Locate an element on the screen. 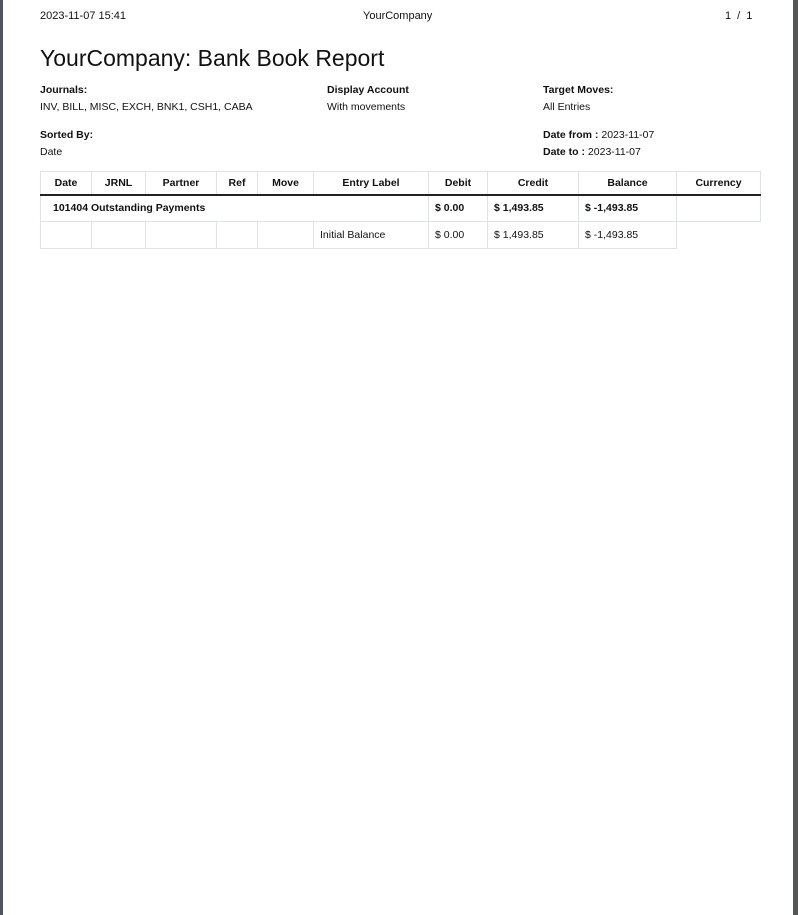 The image size is (798, 915). line-credit: $ 1,493.85 is located at coordinates (533, 235).